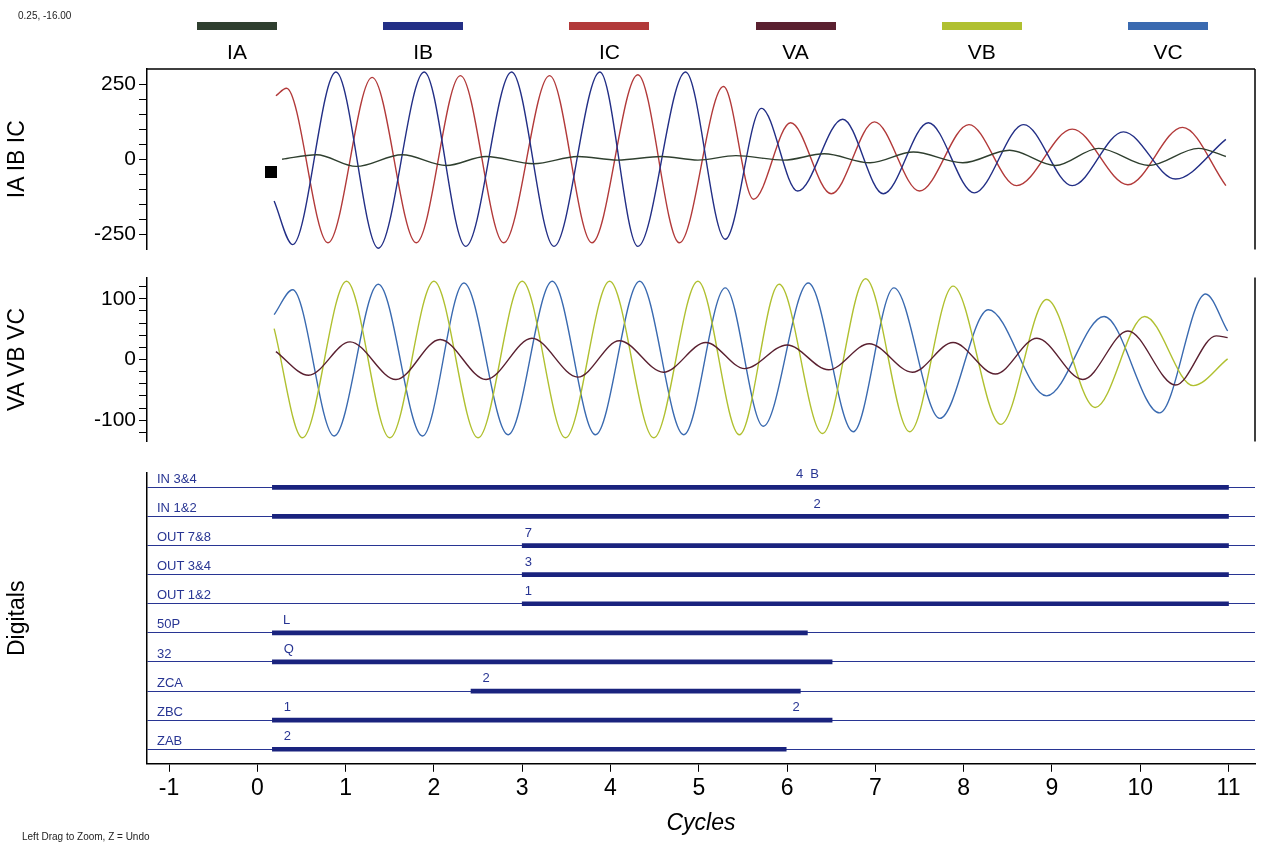 The image size is (1272, 850). What do you see at coordinates (45, 15) in the screenshot?
I see `text: 0.25, -16.00` at bounding box center [45, 15].